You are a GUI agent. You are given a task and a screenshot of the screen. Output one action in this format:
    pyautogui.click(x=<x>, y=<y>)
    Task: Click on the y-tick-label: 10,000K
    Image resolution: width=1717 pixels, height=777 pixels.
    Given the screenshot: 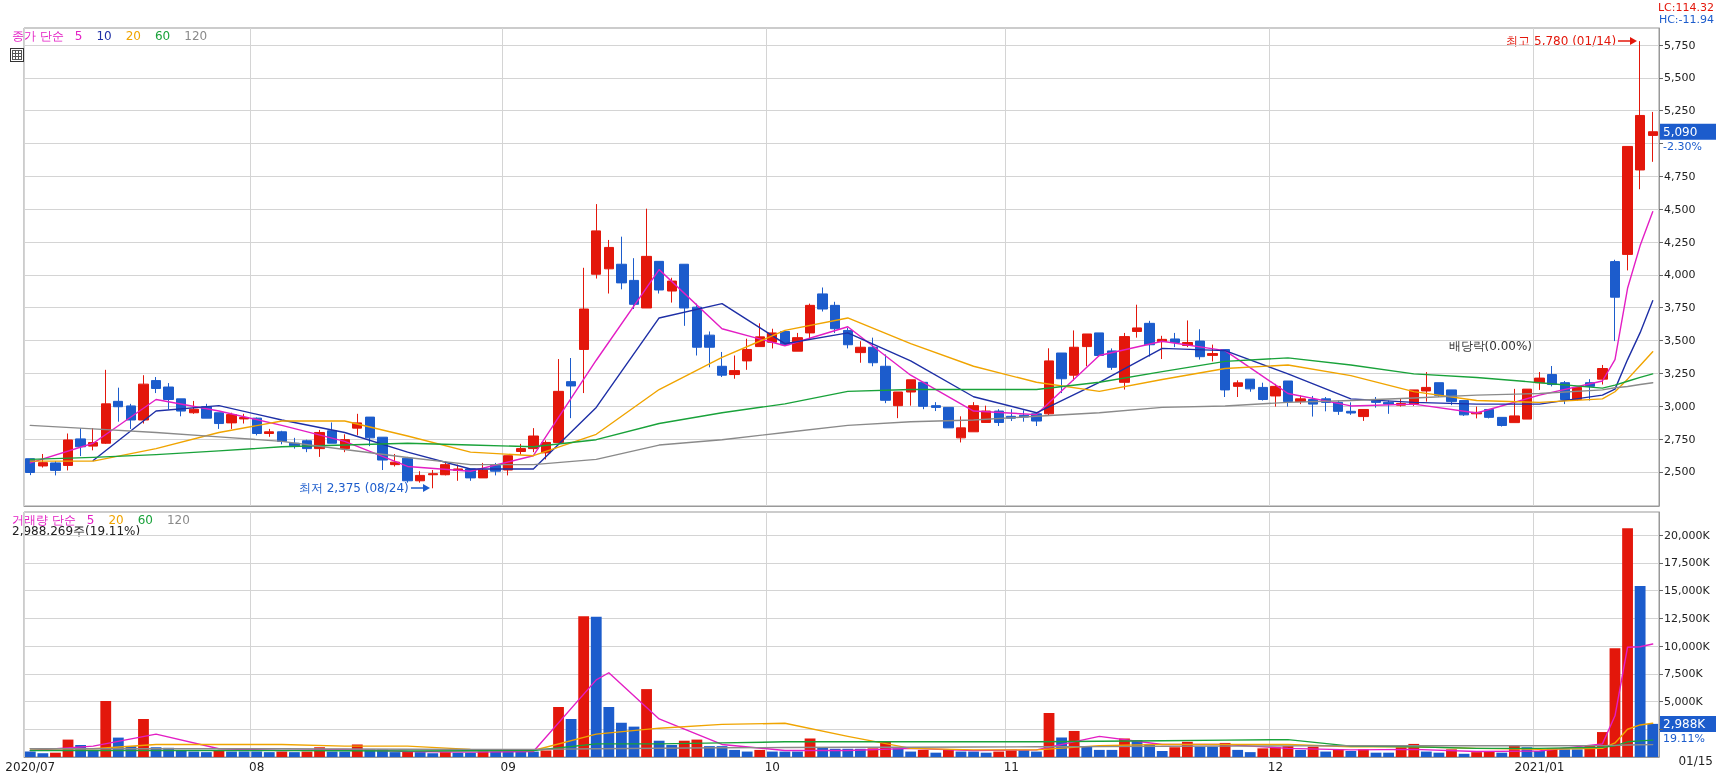 What is the action you would take?
    pyautogui.click(x=1687, y=646)
    